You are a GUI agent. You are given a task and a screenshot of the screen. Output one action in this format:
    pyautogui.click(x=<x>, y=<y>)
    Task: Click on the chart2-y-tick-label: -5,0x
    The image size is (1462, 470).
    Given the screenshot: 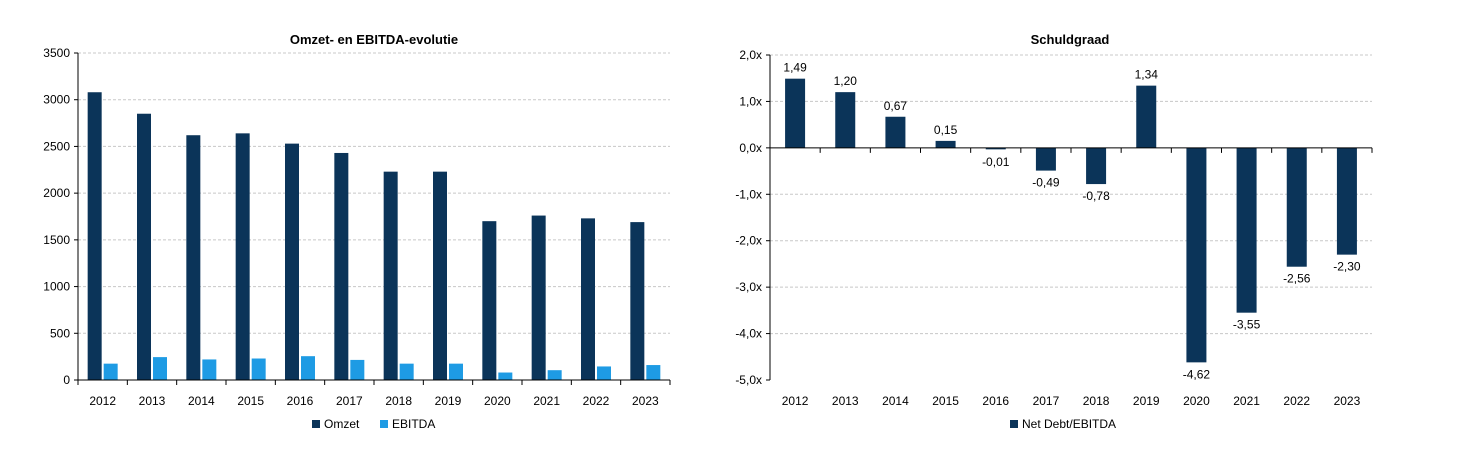 What is the action you would take?
    pyautogui.click(x=748, y=380)
    